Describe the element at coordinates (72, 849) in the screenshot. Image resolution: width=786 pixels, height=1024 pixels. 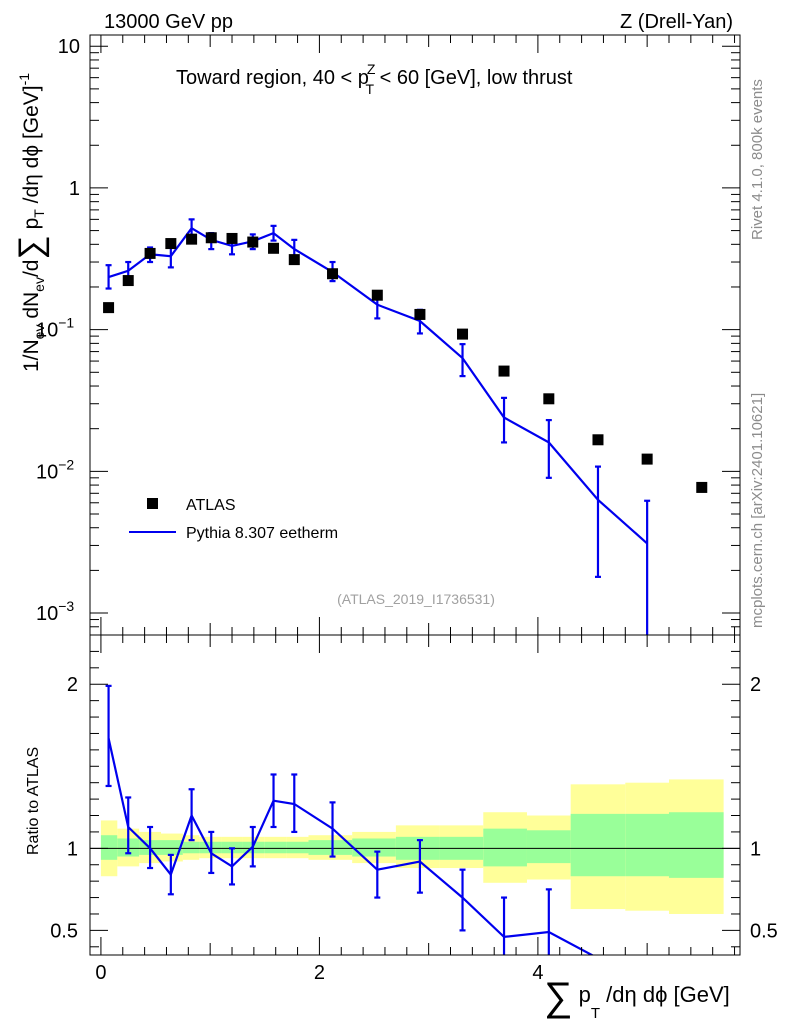
I see `ratio-ytick-label-left: 1` at that location.